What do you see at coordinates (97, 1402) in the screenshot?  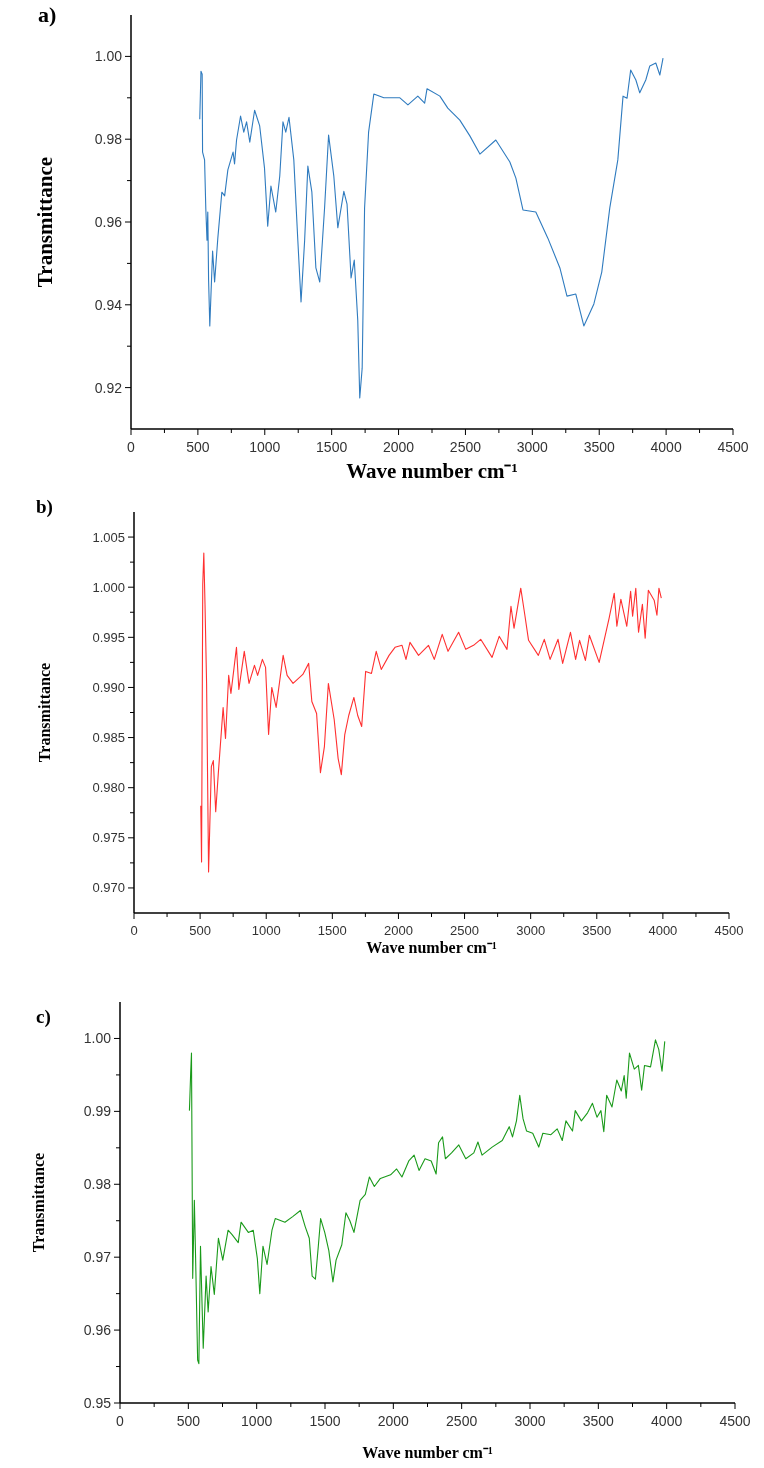 I see `y-tick-label: 0.95` at bounding box center [97, 1402].